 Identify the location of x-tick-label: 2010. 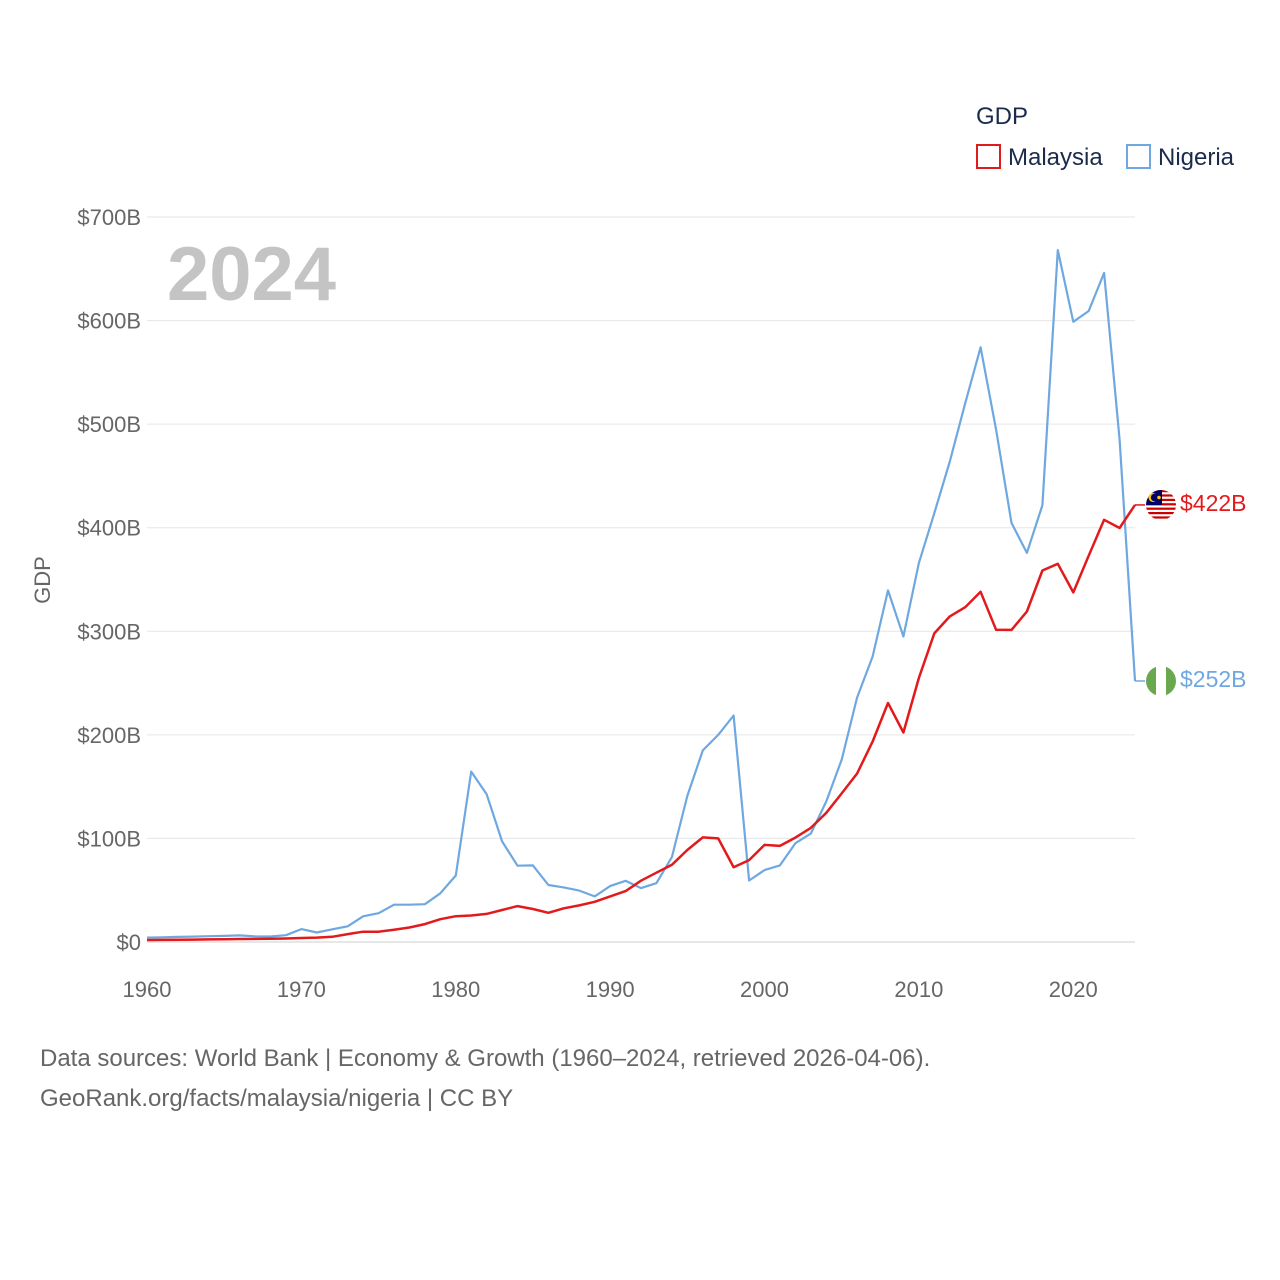
(918, 989).